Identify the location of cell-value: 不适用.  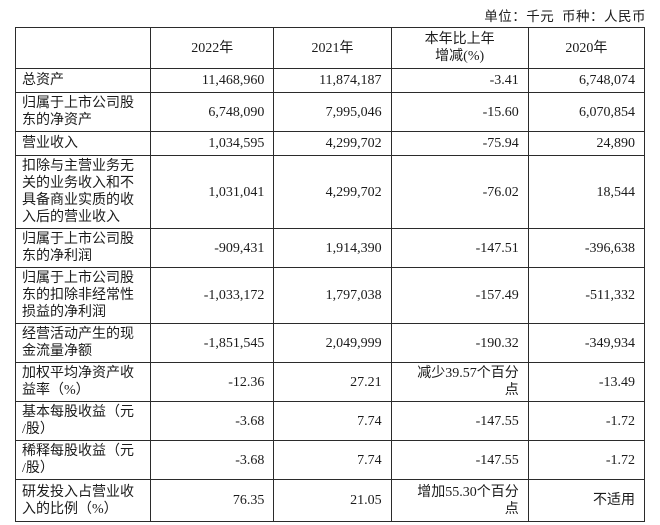
(586, 500).